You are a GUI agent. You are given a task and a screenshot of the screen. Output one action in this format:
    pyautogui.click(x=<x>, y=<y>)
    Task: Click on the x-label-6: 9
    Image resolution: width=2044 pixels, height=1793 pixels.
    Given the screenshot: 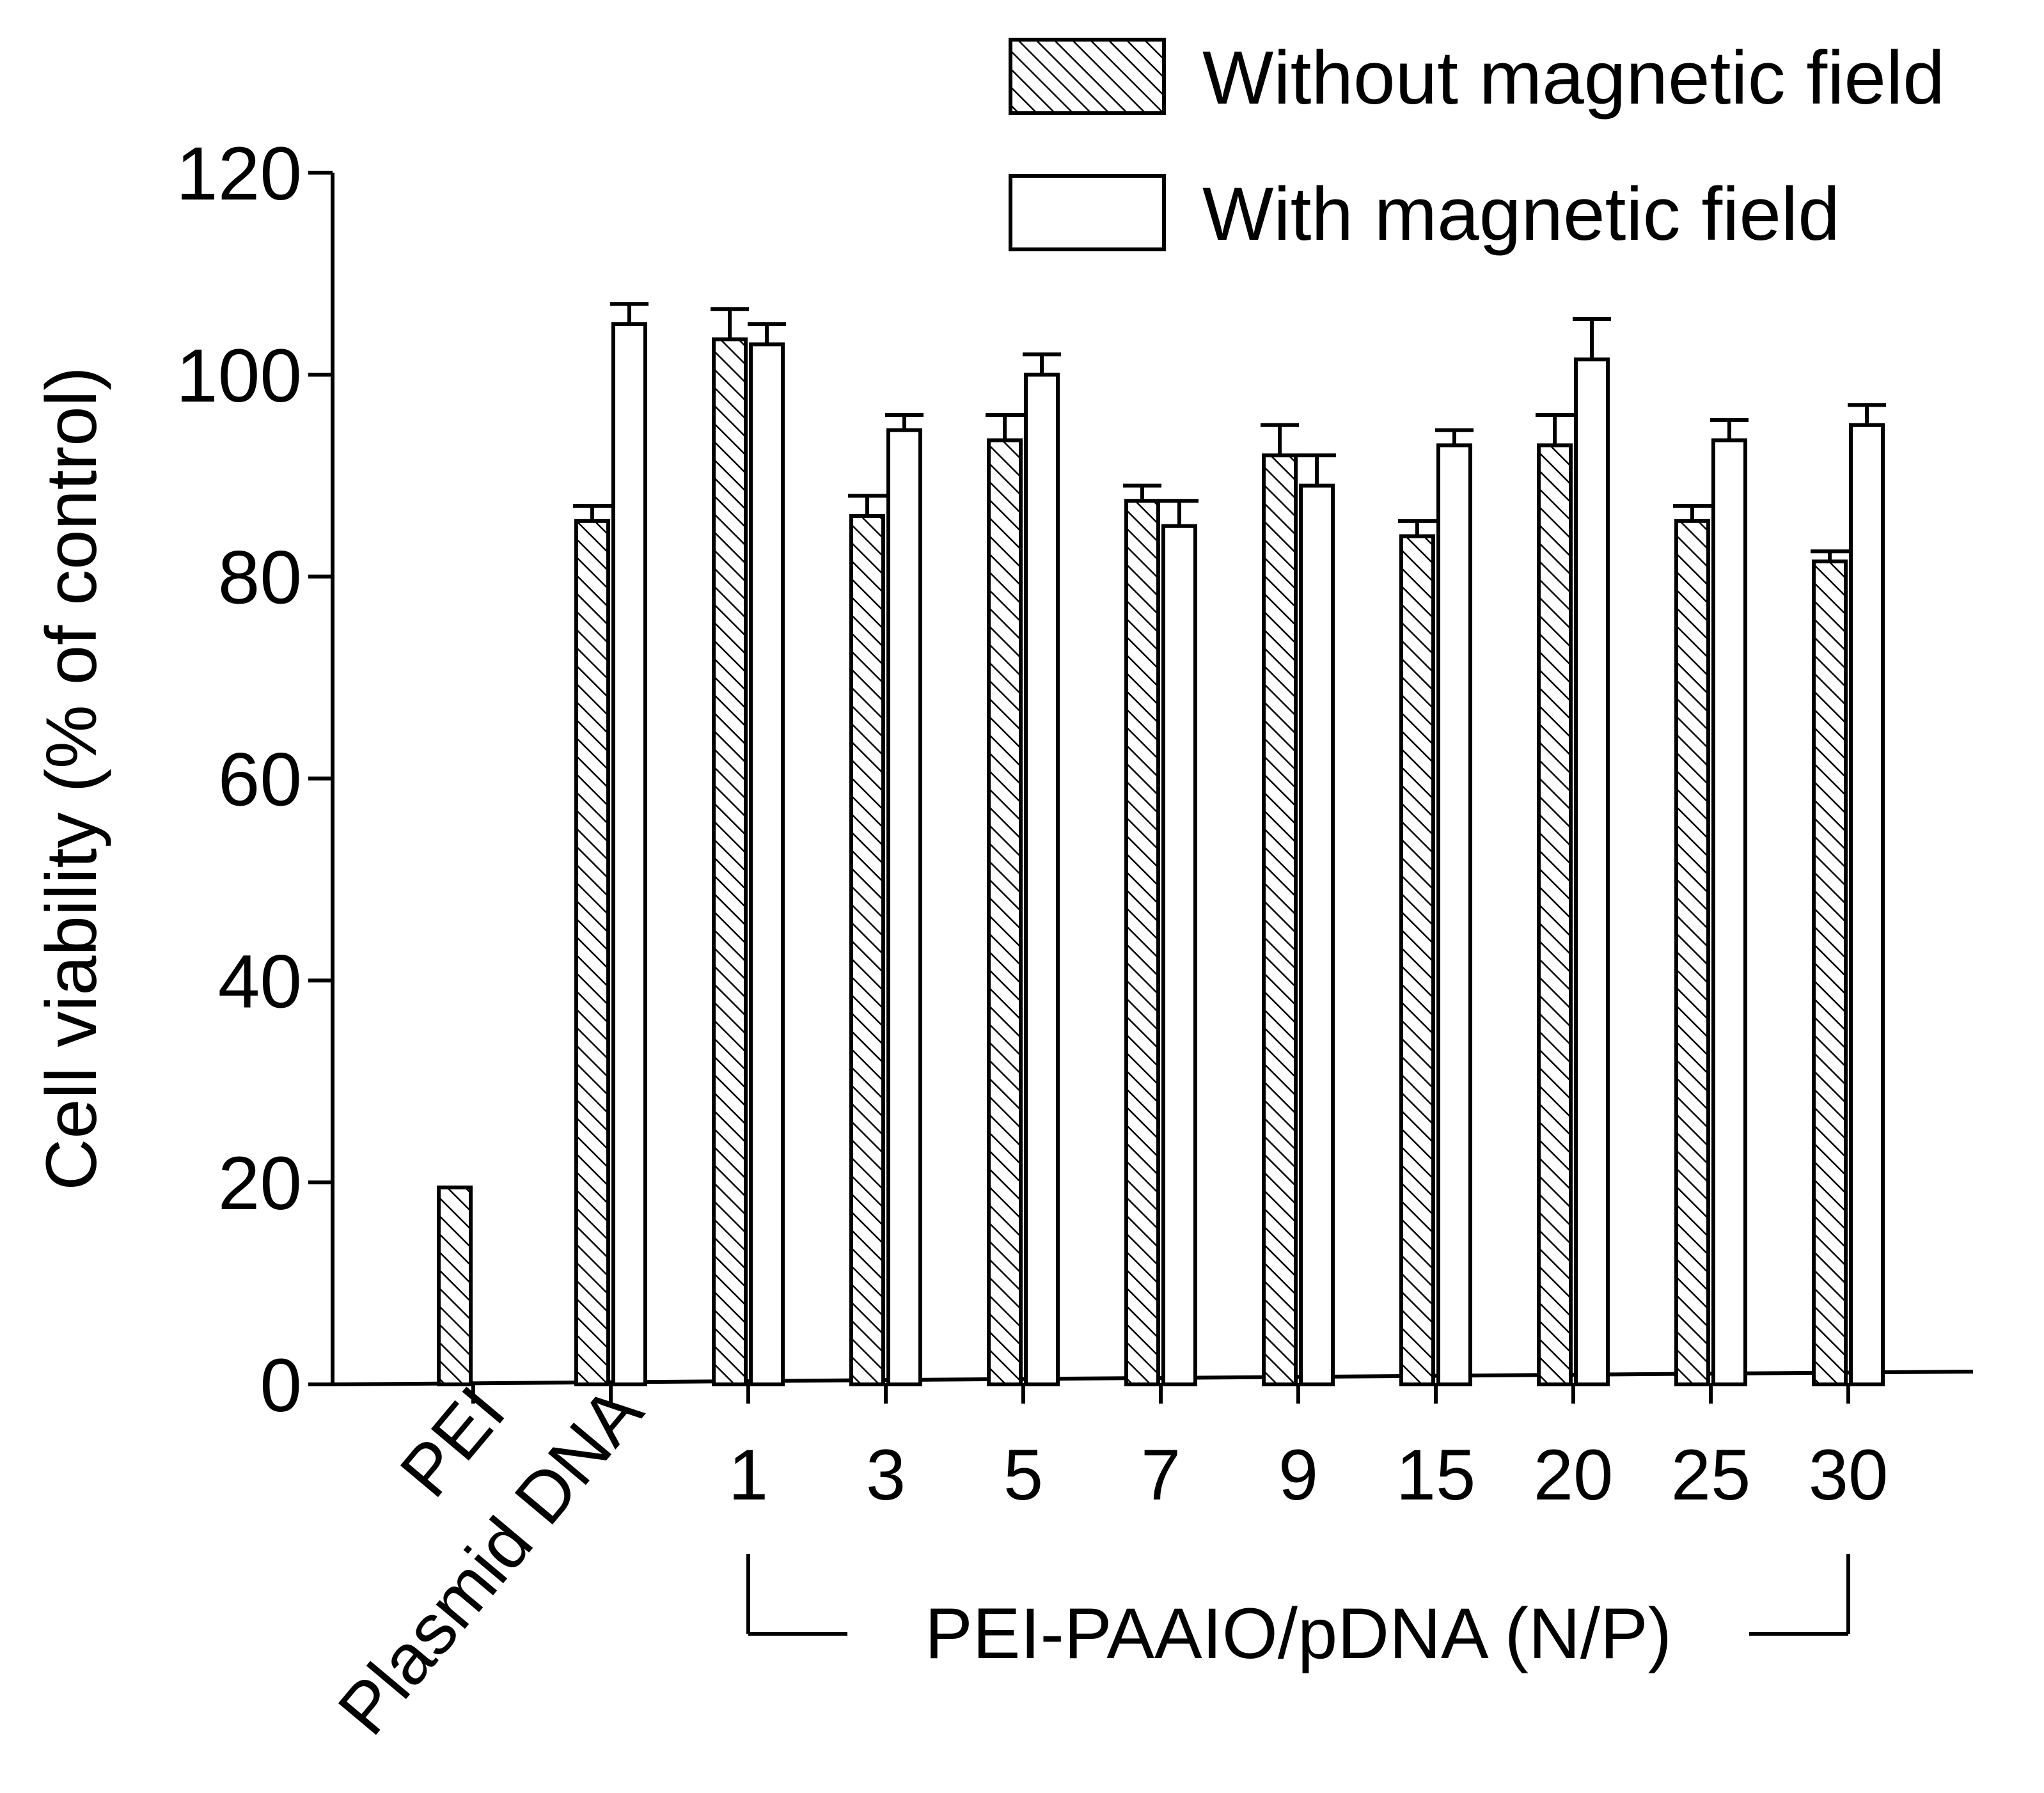 What is the action you would take?
    pyautogui.click(x=1298, y=1475)
    